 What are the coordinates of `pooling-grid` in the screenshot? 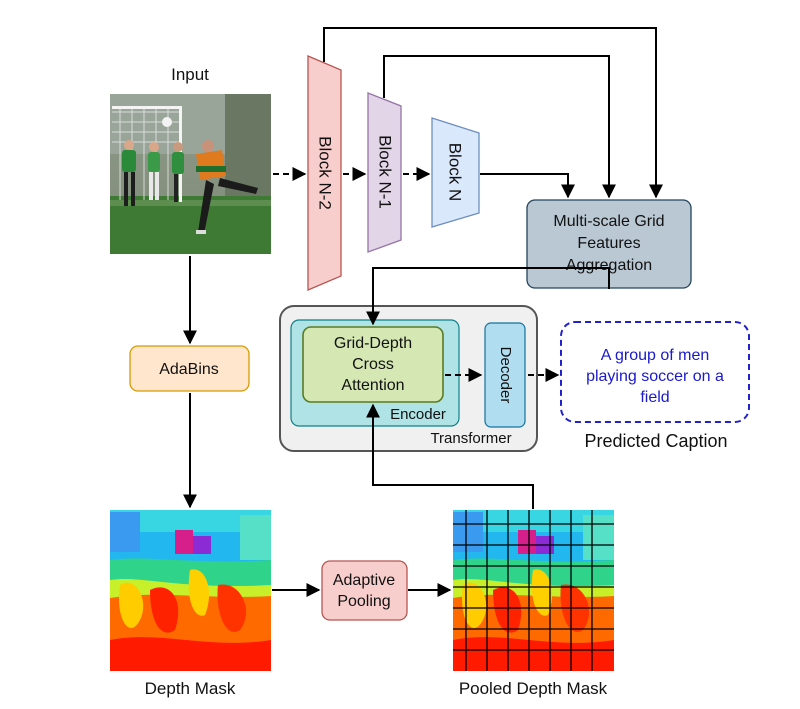 It's located at (533, 590).